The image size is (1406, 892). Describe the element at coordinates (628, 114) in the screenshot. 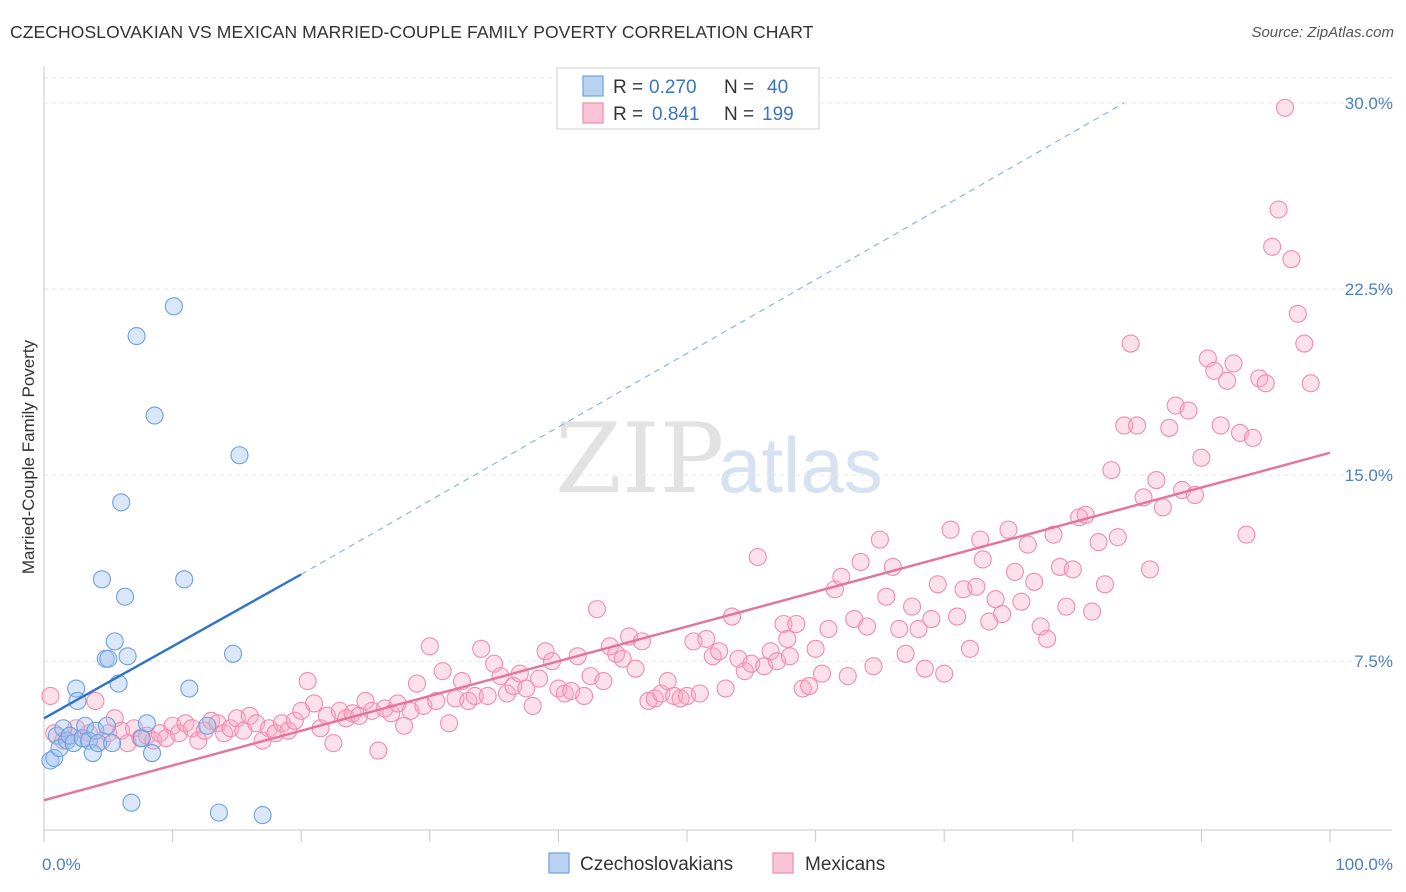

I see `legend-r-label-mexican: R =` at that location.